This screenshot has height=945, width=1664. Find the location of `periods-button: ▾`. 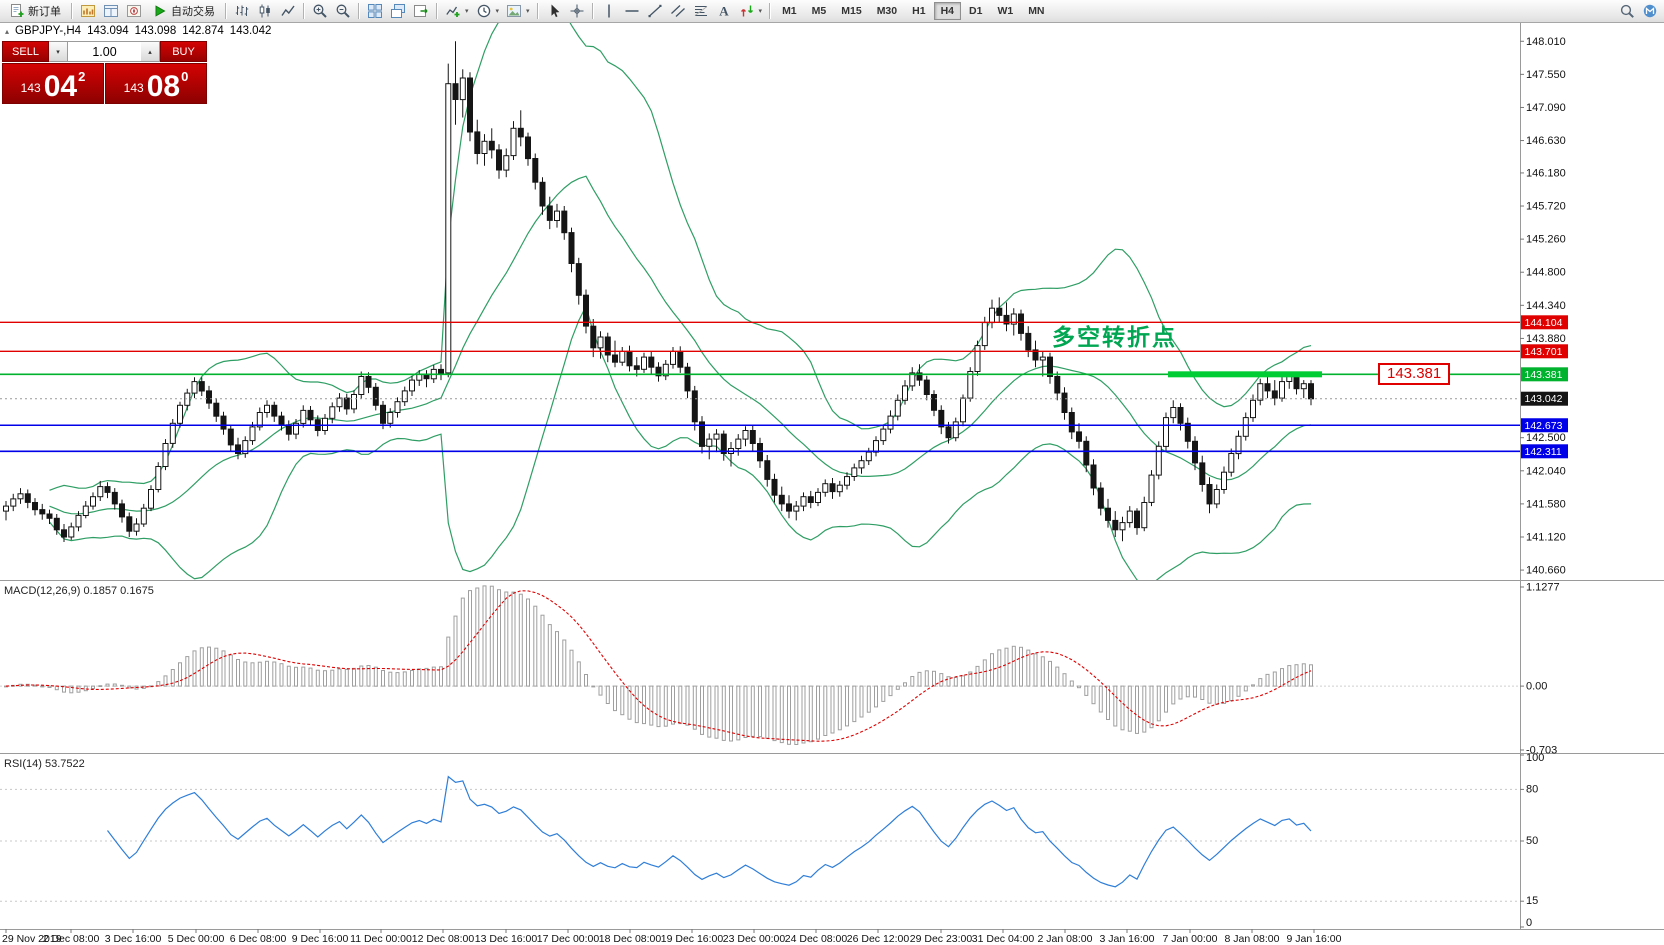

periods-button: ▾ is located at coordinates (488, 11).